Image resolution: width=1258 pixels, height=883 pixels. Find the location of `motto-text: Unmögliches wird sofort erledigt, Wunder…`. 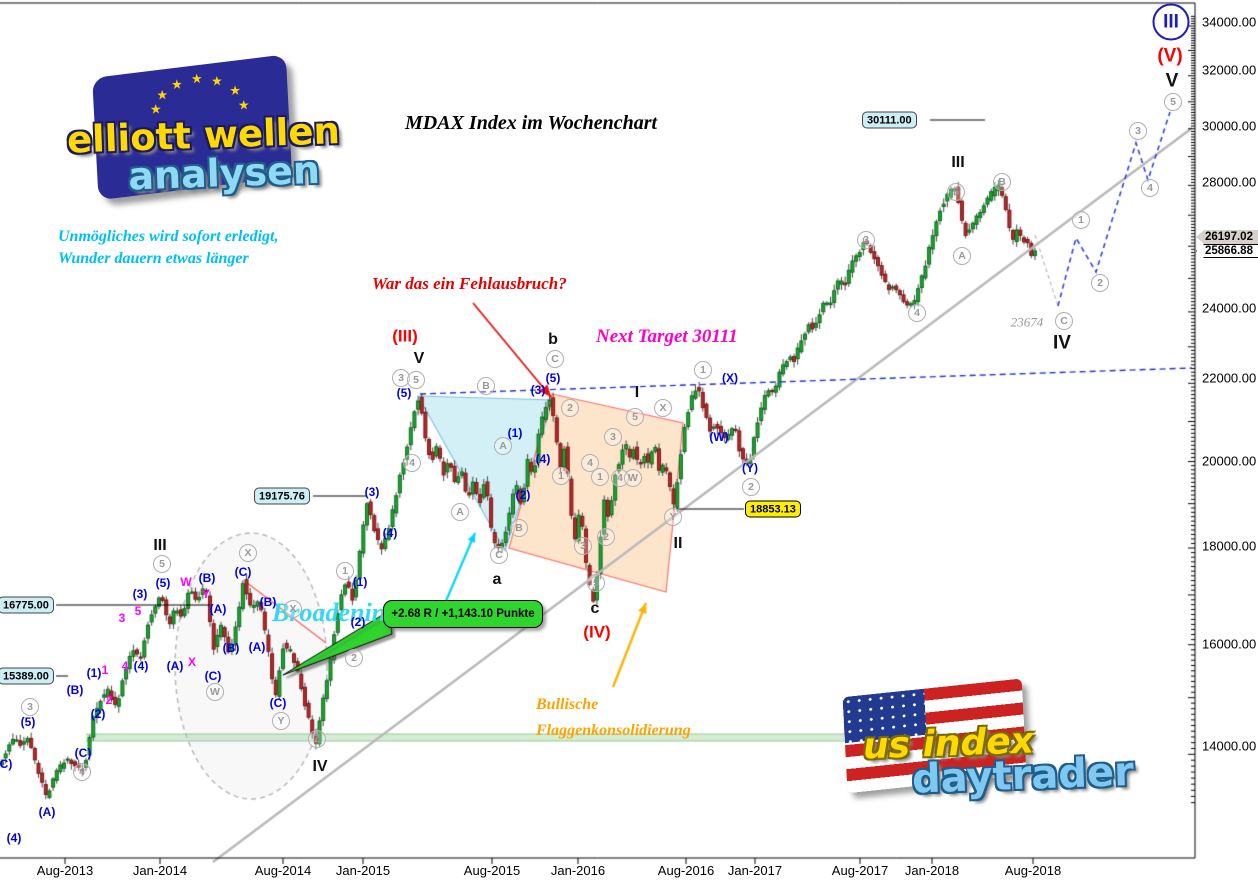

motto-text: Unmögliches wird sofort erledigt, Wunder… is located at coordinates (168, 247).